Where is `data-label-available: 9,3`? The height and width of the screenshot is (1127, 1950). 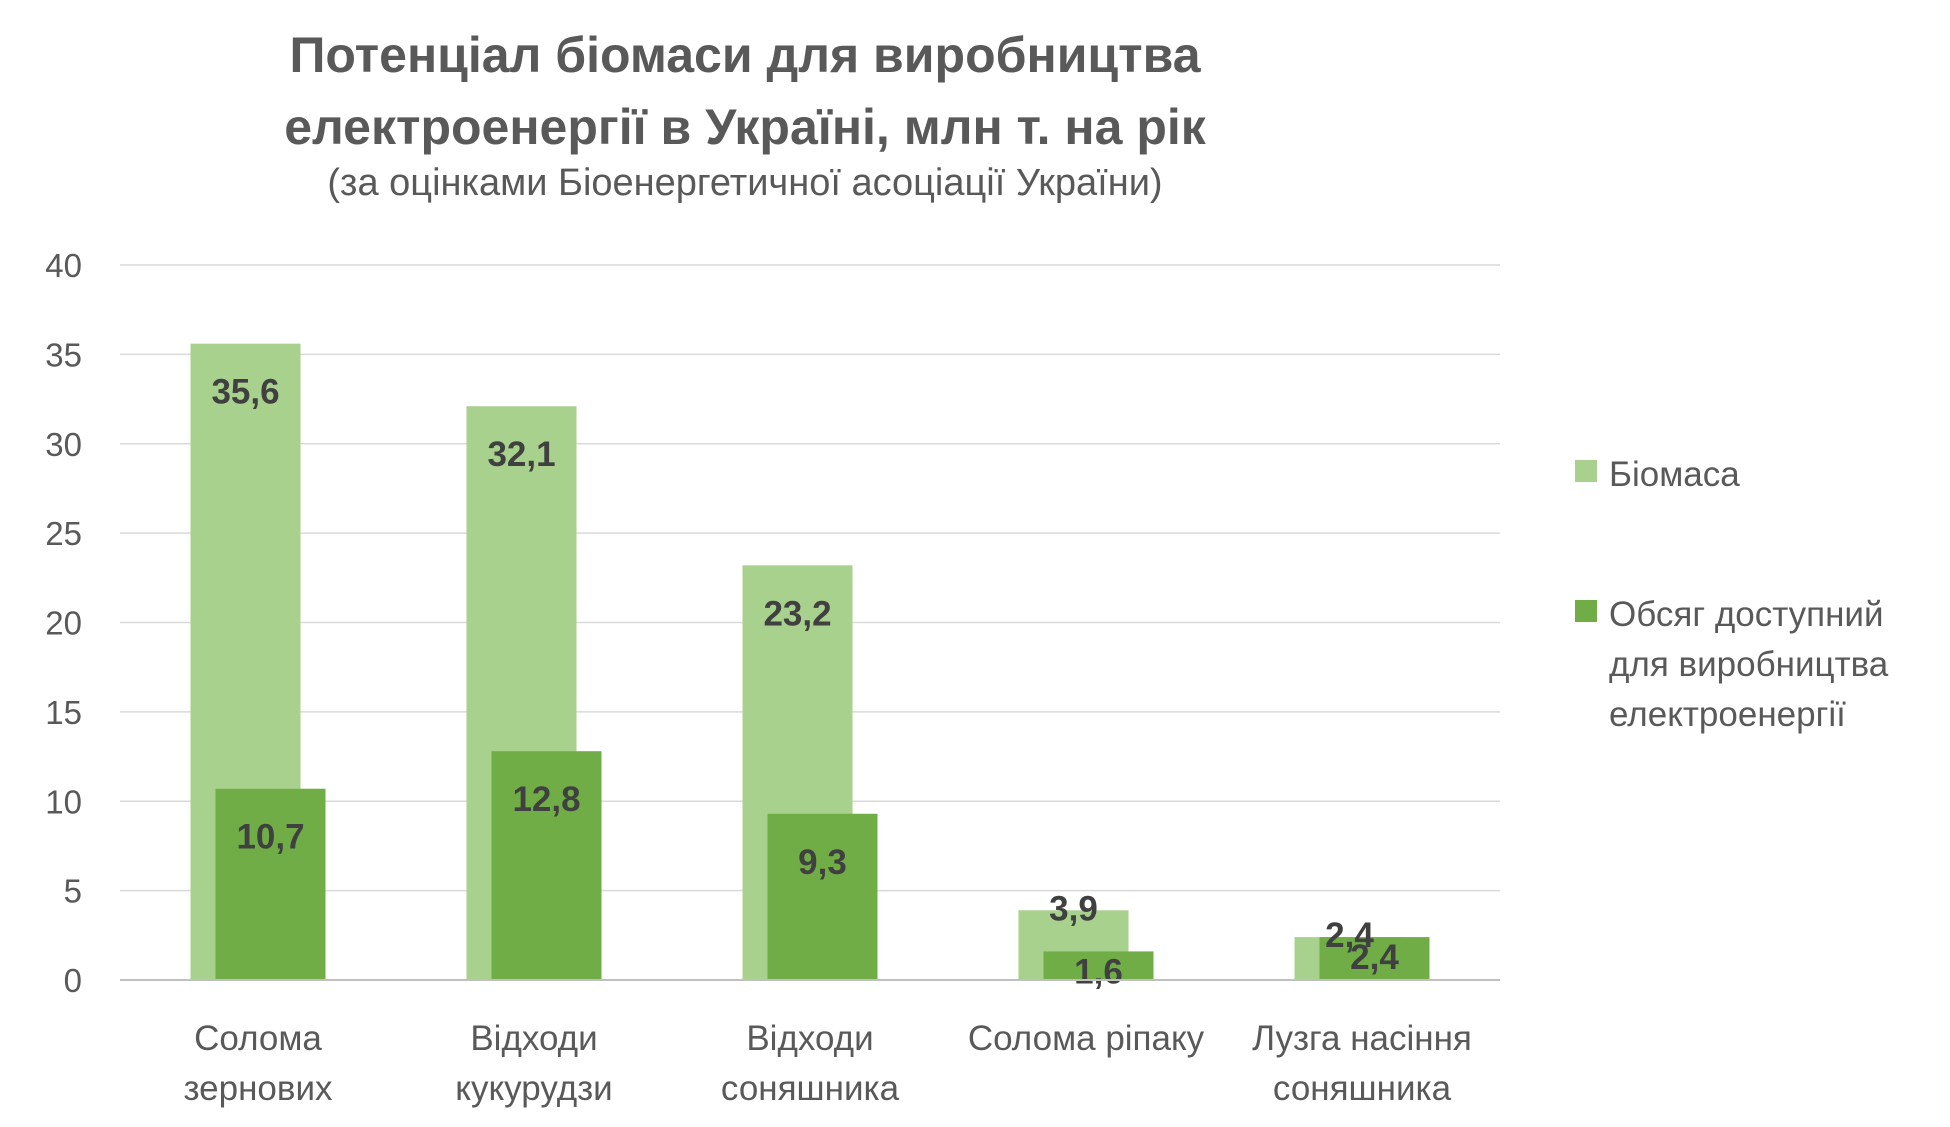 data-label-available: 9,3 is located at coordinates (822, 862).